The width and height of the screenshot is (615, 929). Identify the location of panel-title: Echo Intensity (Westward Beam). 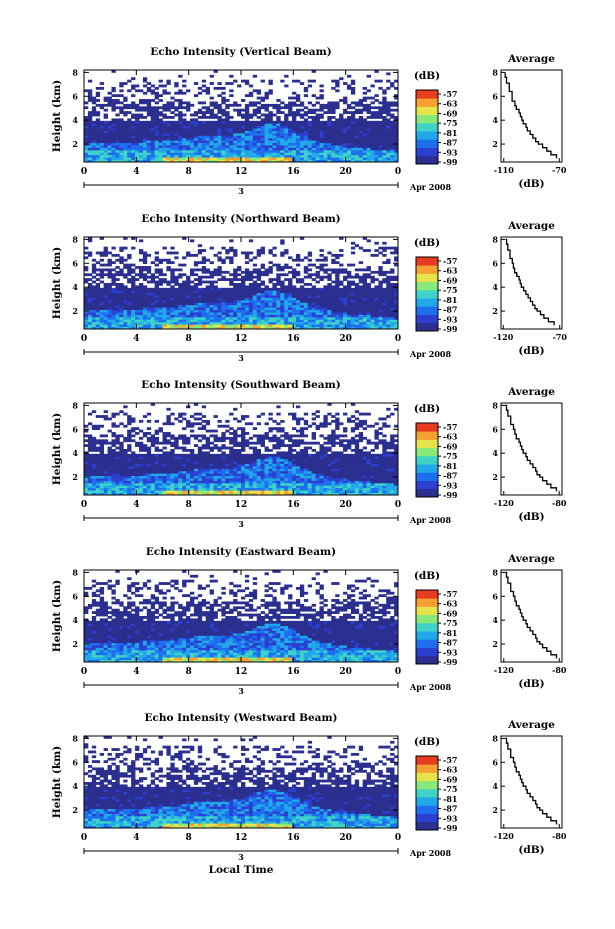
(240, 718).